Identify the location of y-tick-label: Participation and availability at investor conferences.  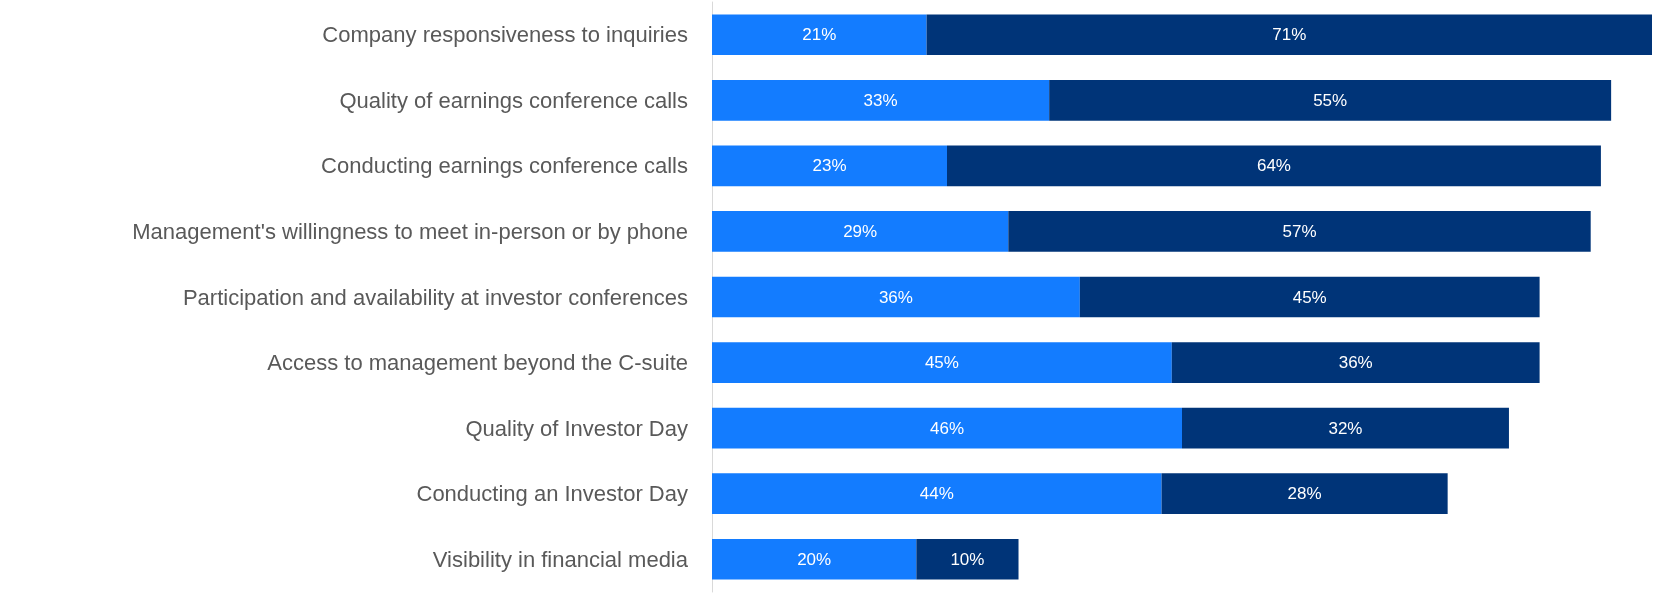
(435, 297).